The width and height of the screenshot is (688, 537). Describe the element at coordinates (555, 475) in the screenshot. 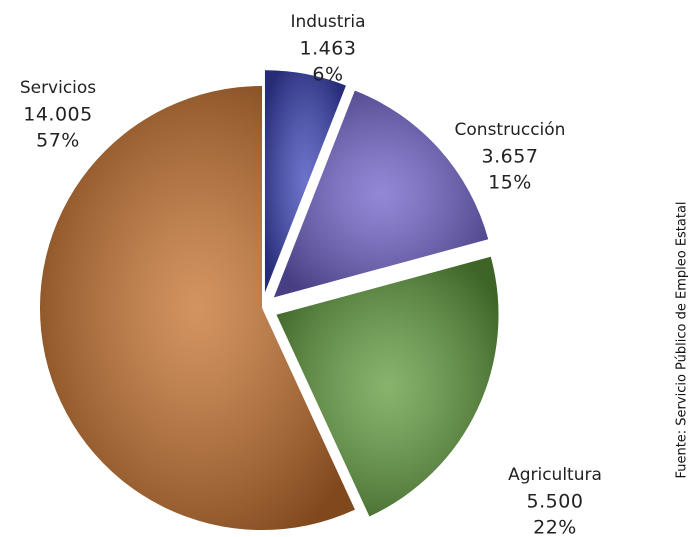

I see `category-label: Agricultura` at that location.